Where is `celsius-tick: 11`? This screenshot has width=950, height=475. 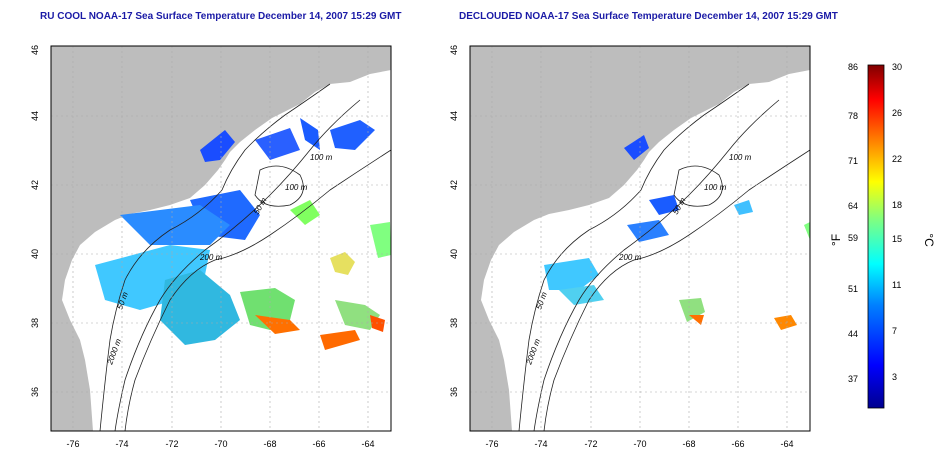 celsius-tick: 11 is located at coordinates (896, 285).